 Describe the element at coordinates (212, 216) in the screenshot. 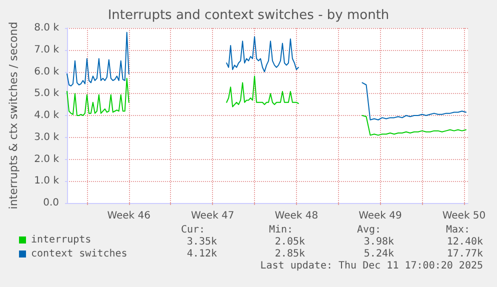

I see `x-tick-label: Week 47` at that location.